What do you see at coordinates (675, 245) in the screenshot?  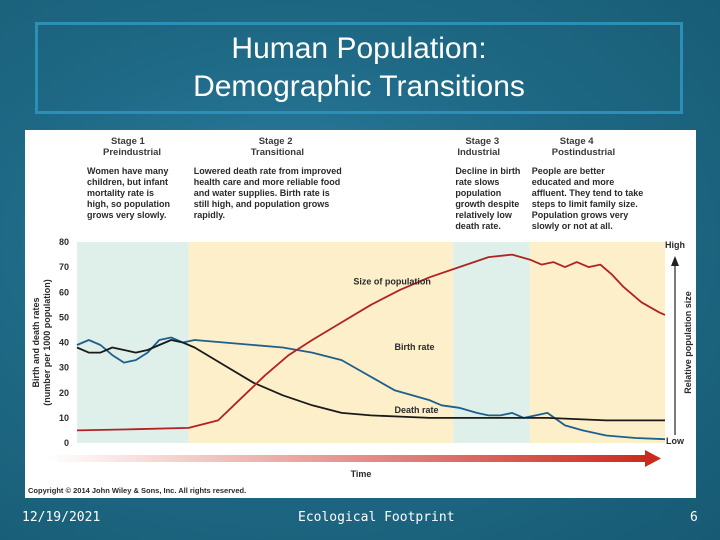 I see `right-axis-high-label: High` at bounding box center [675, 245].